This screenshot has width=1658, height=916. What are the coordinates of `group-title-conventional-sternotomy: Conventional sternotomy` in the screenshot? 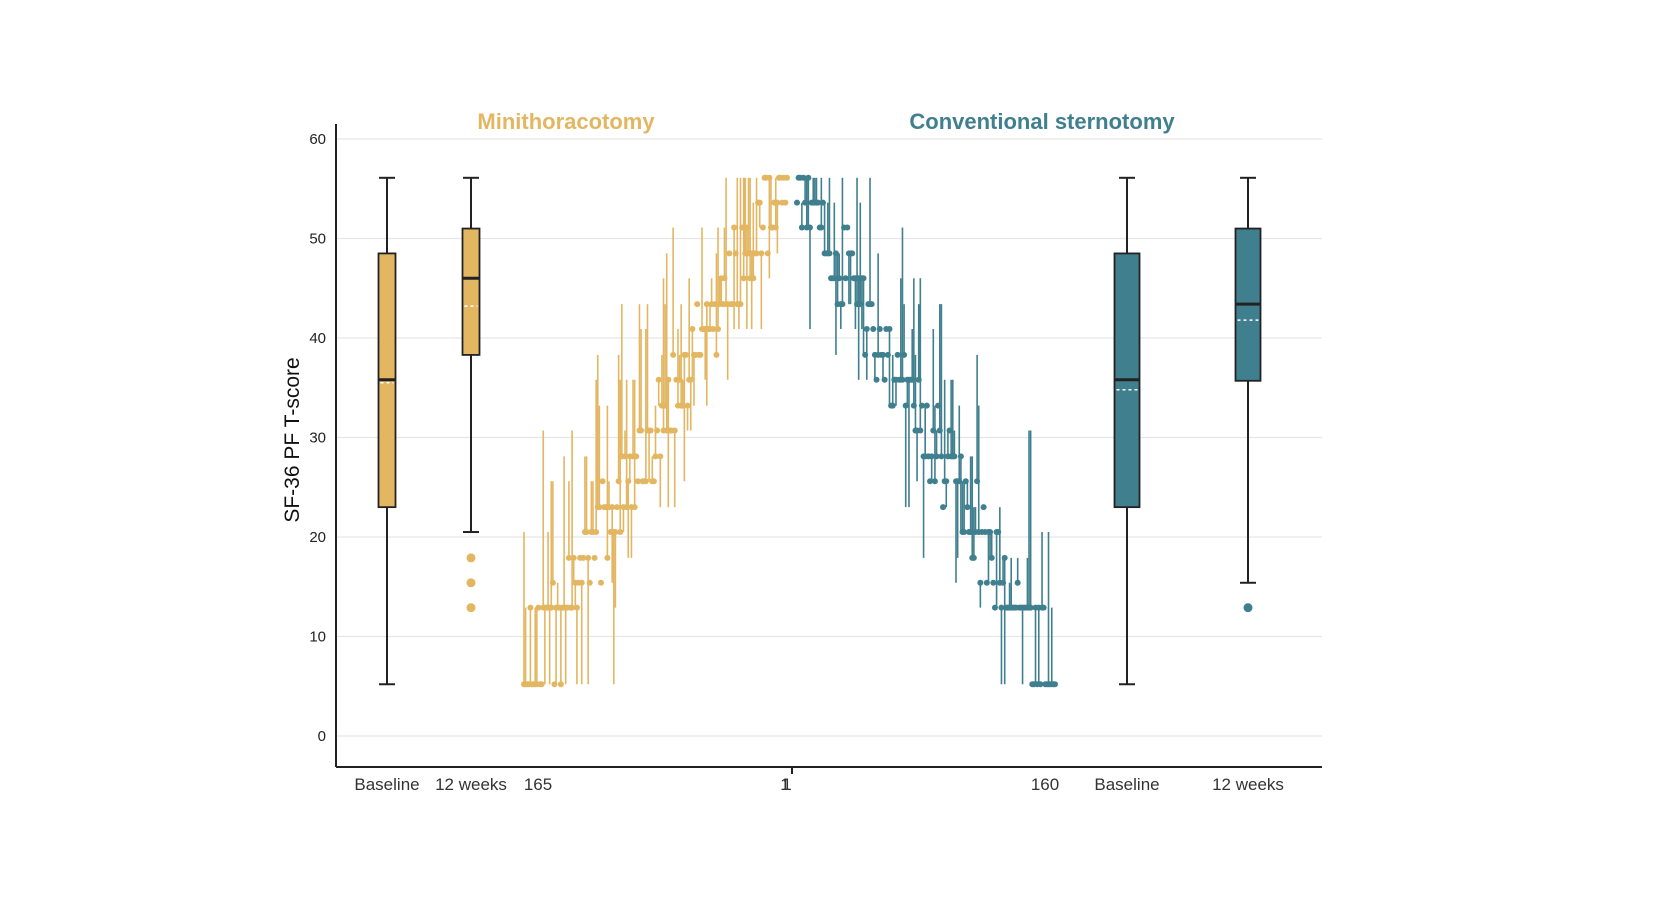 It's located at (1042, 121).